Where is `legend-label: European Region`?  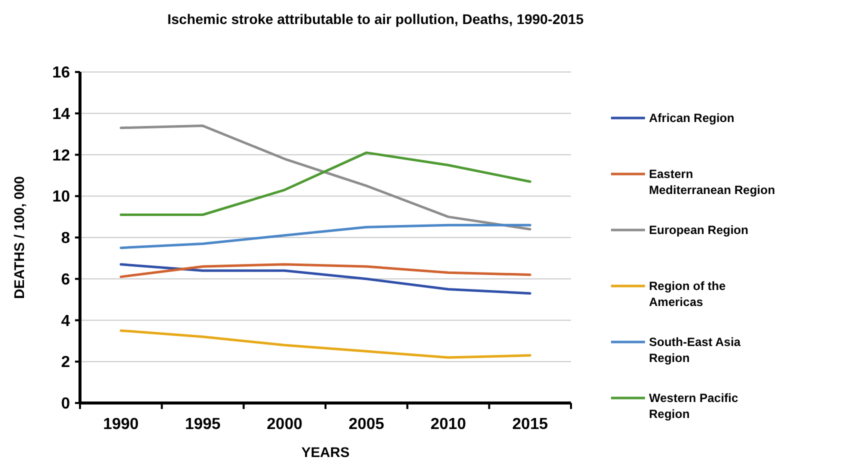 legend-label: European Region is located at coordinates (698, 230).